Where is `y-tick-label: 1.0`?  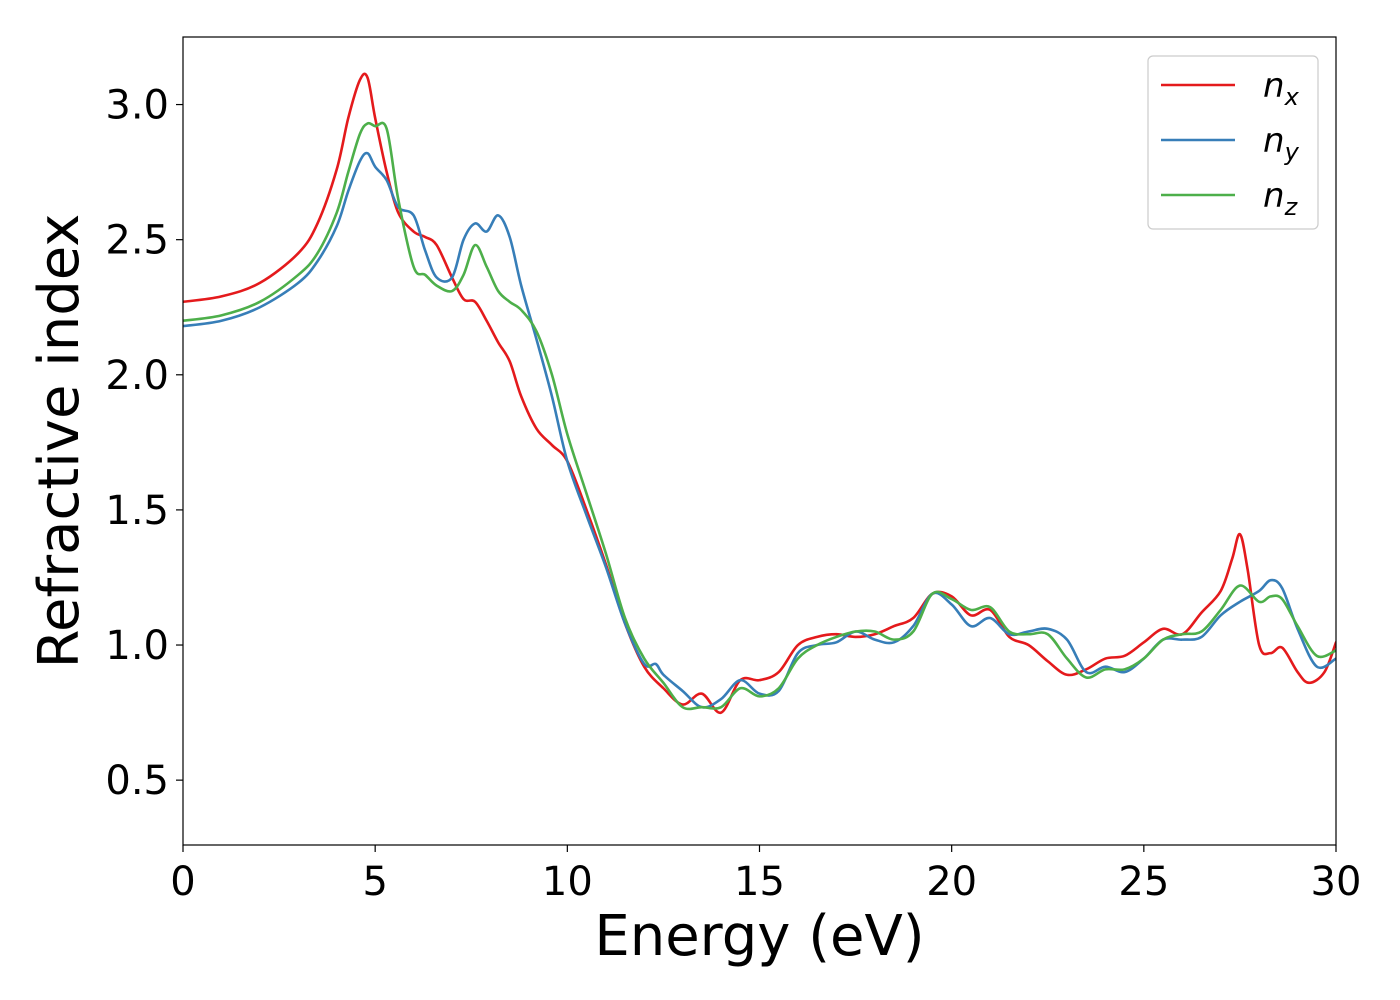
y-tick-label: 1.0 is located at coordinates (137, 646).